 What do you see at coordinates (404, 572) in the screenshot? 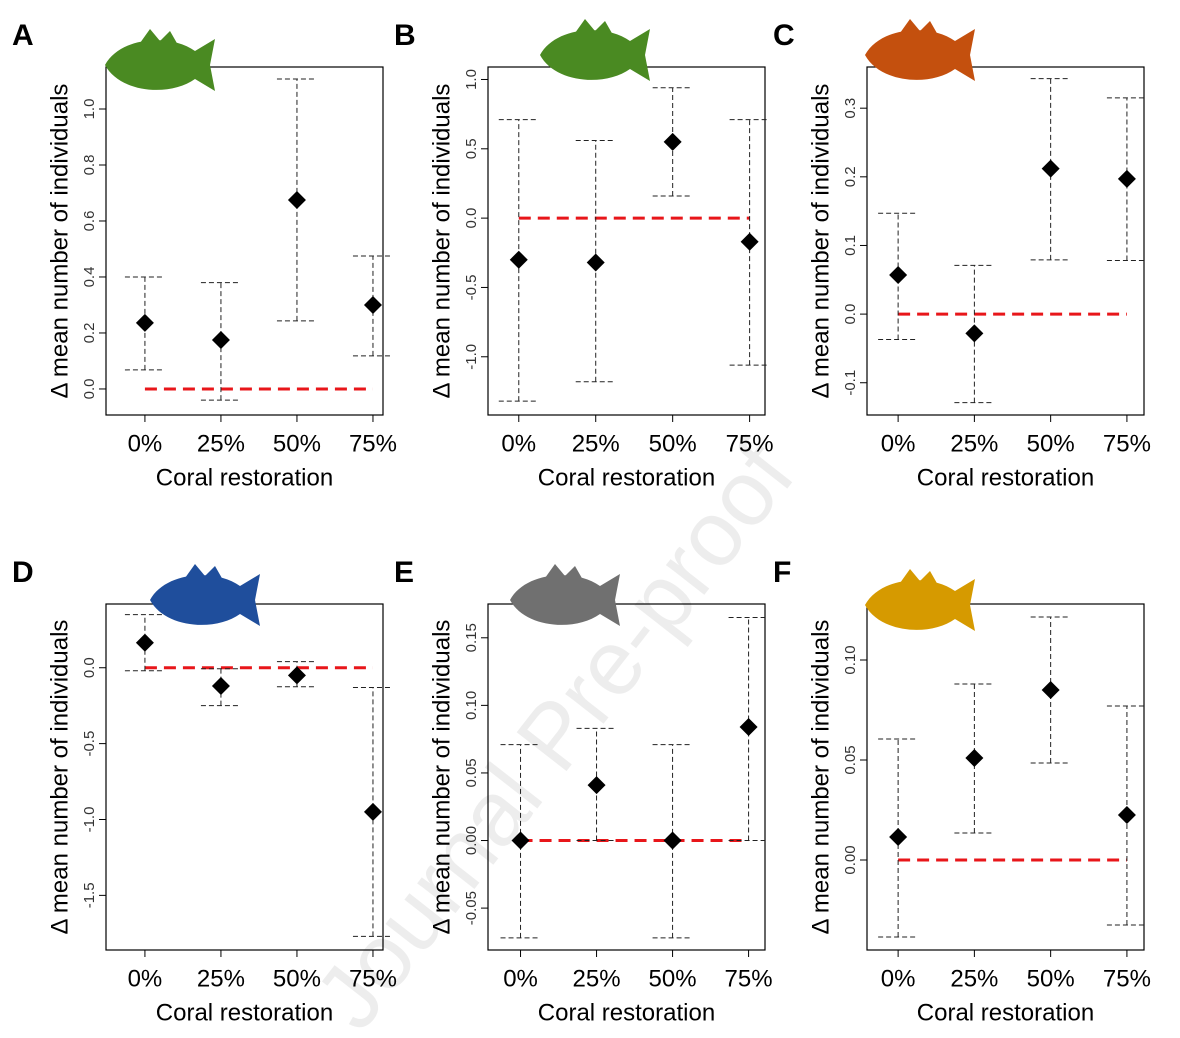
I see `panel-label: E` at bounding box center [404, 572].